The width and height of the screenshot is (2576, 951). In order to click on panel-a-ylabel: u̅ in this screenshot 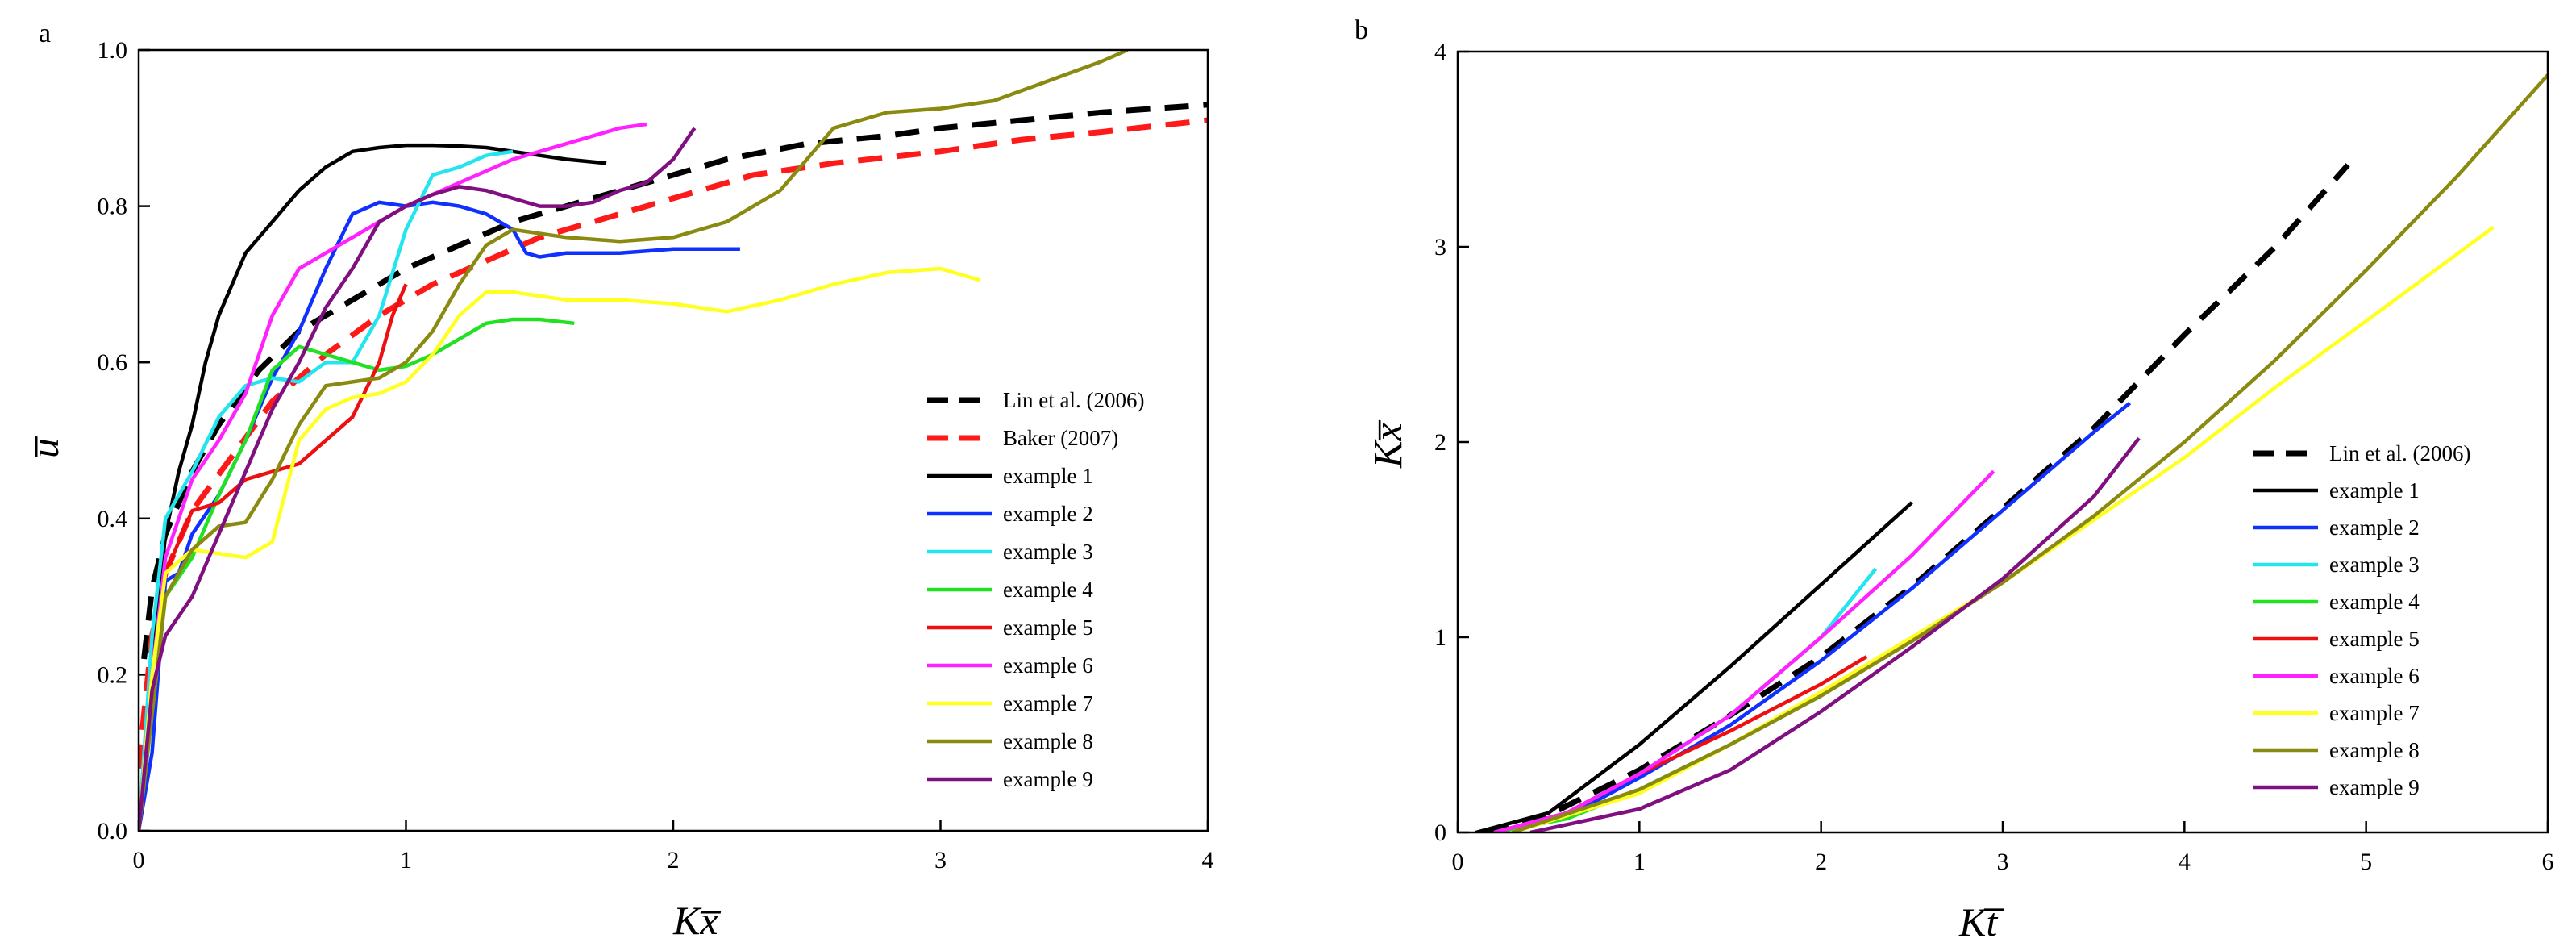, I will do `click(44, 447)`.